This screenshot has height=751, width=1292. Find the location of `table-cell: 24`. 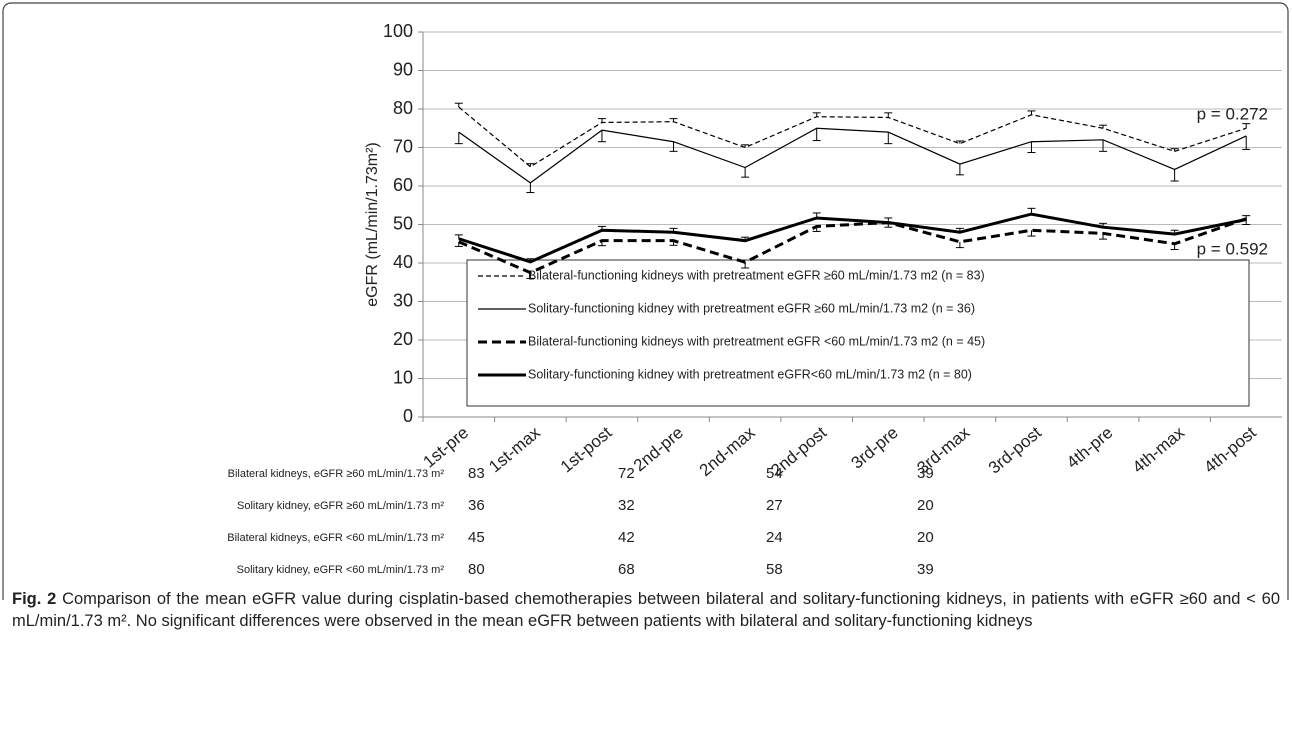

table-cell: 24 is located at coordinates (774, 537).